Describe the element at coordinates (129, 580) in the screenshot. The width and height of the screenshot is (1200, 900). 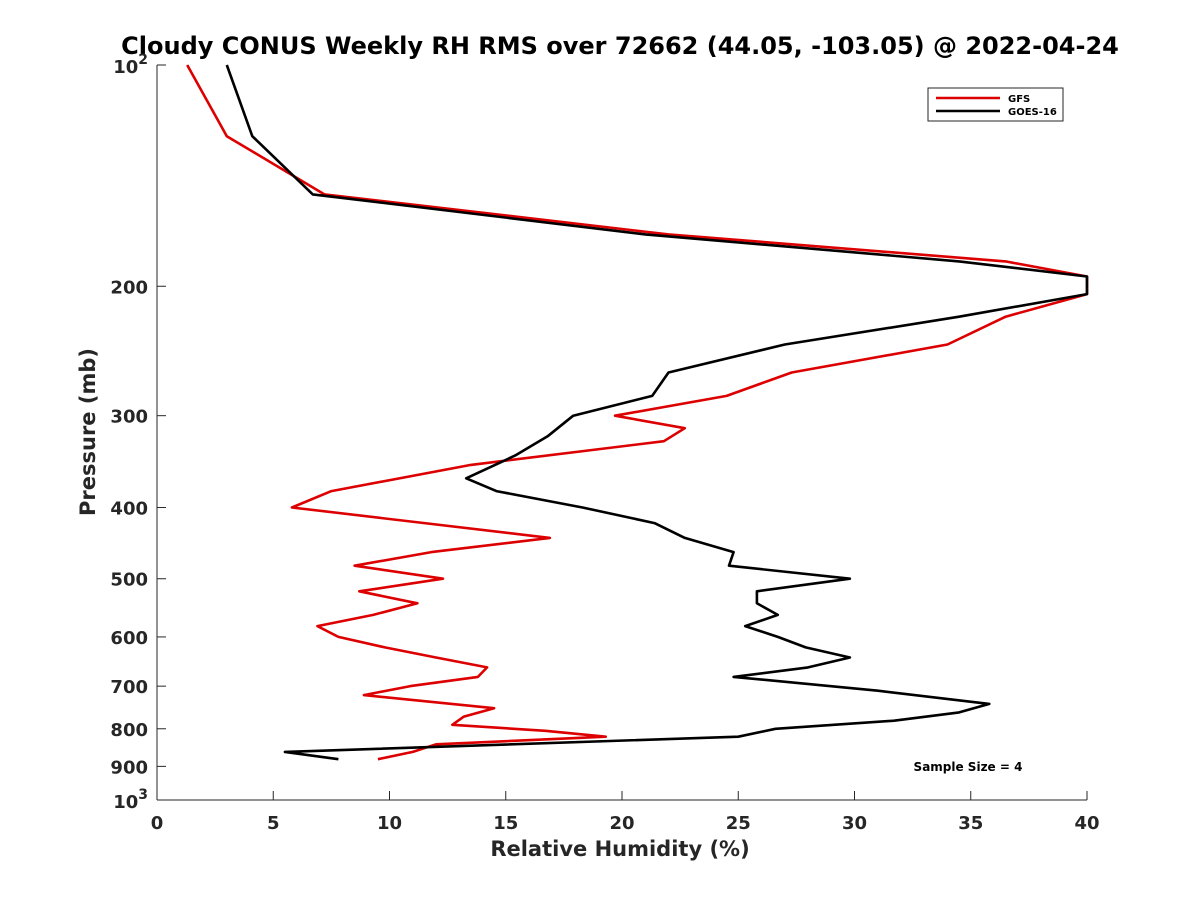
I see `y-tick-label: 500` at that location.